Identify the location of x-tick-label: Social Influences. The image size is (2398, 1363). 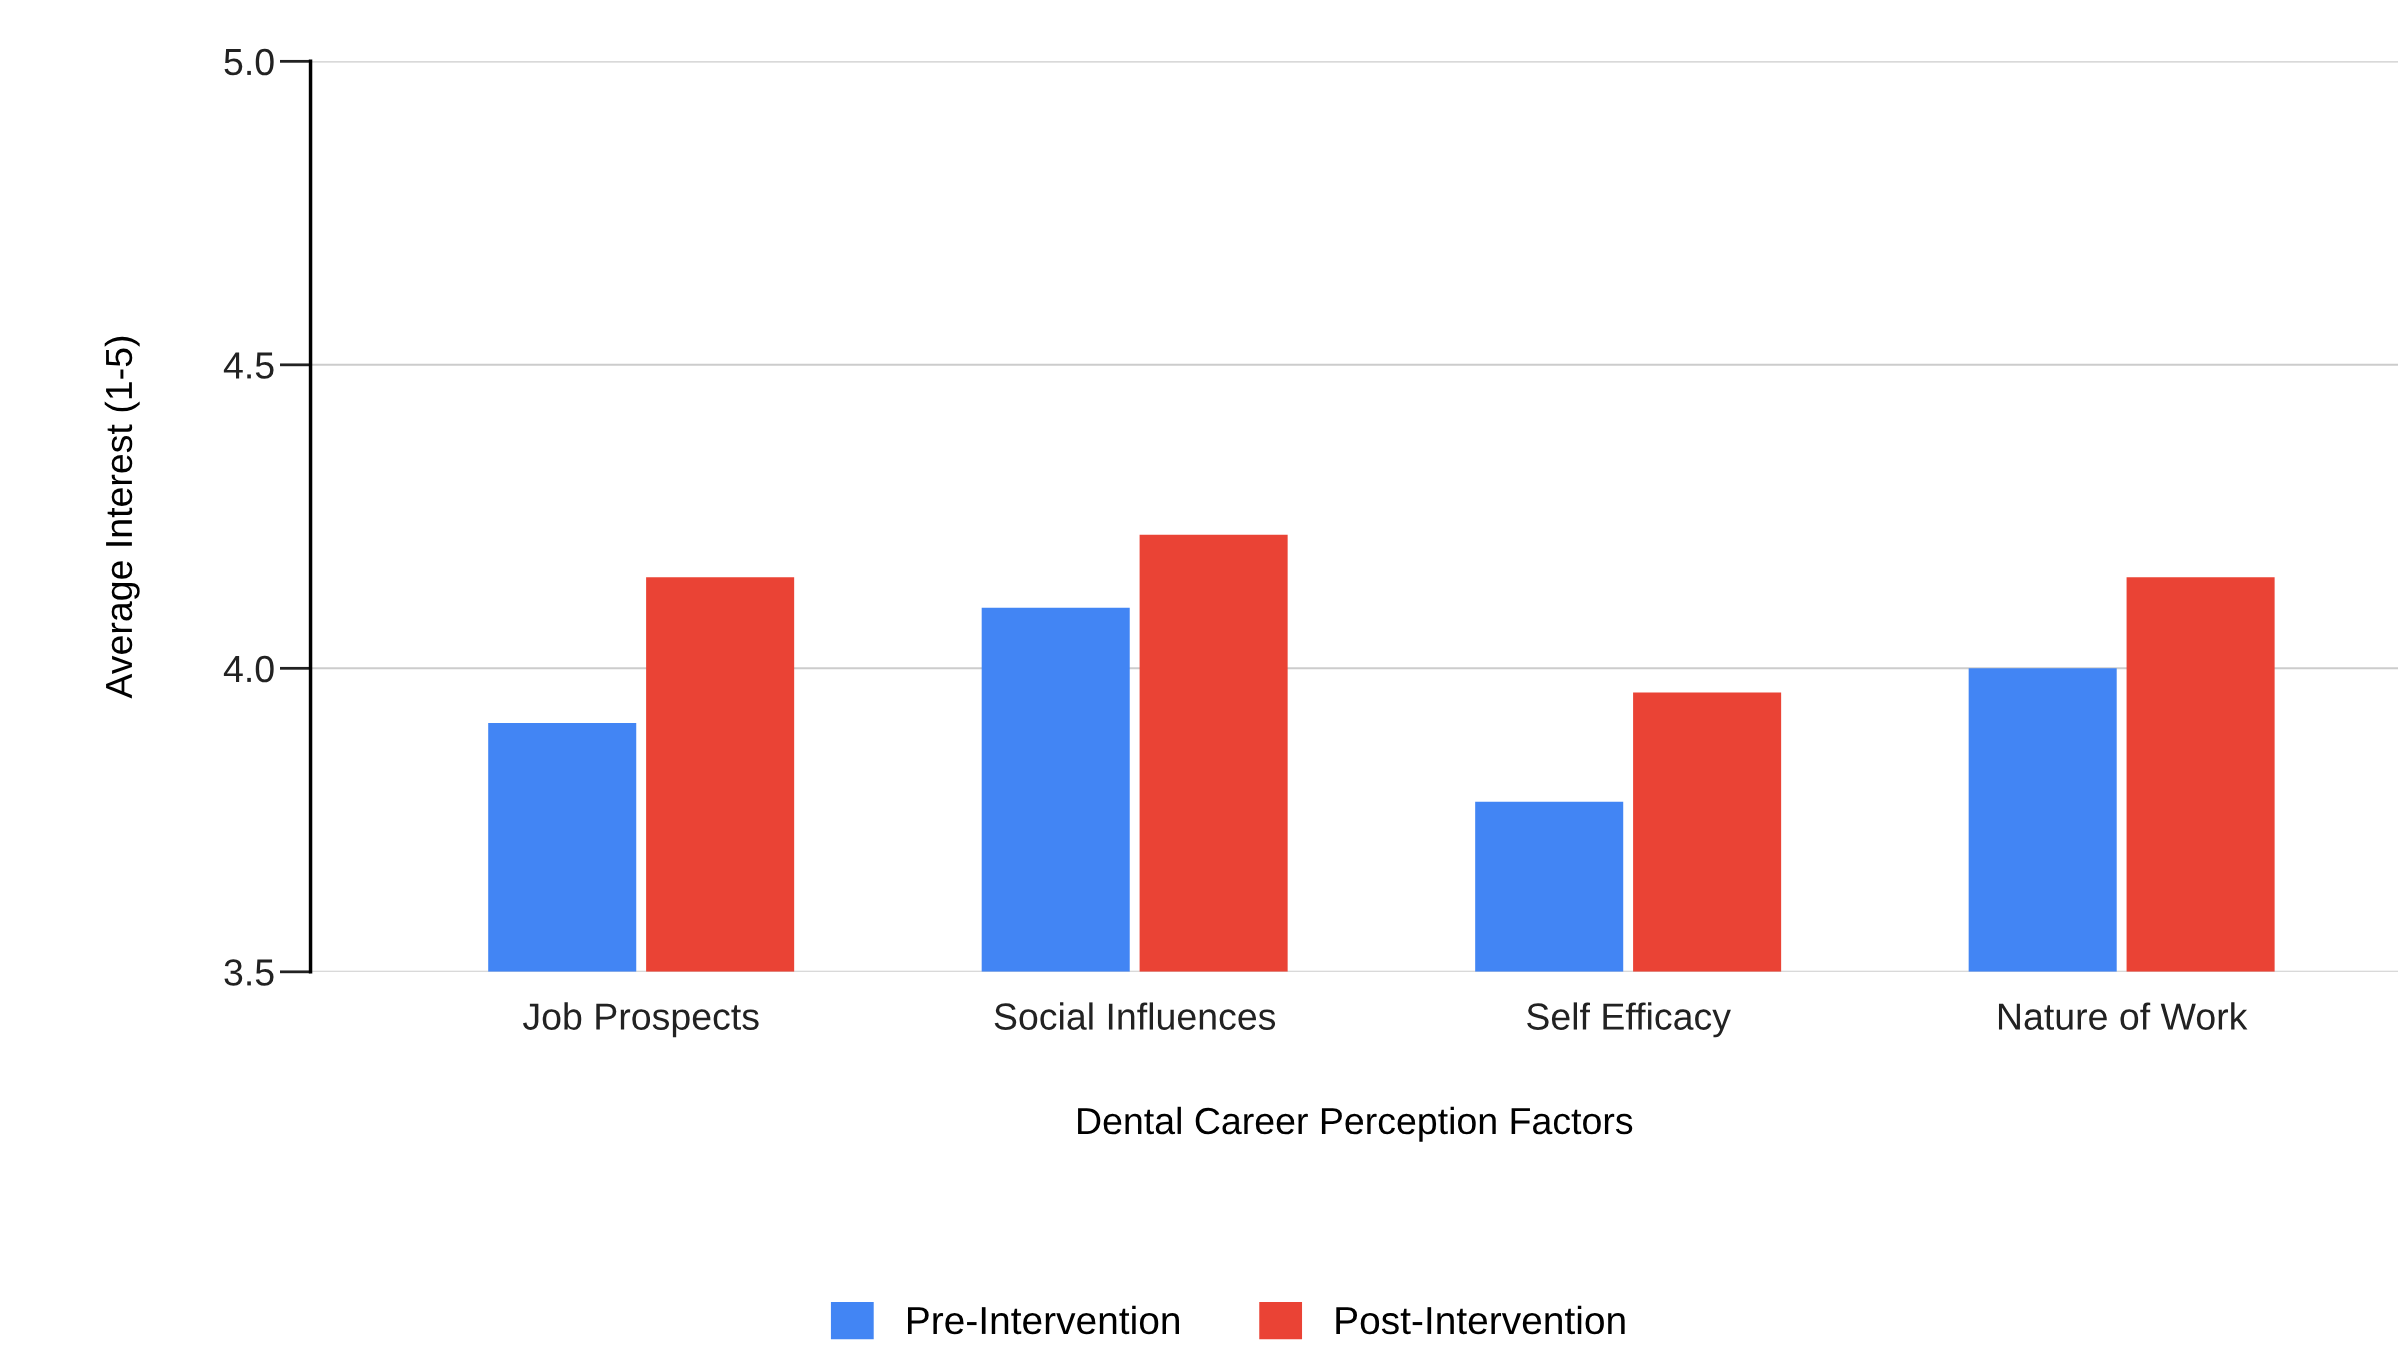
(1135, 1016).